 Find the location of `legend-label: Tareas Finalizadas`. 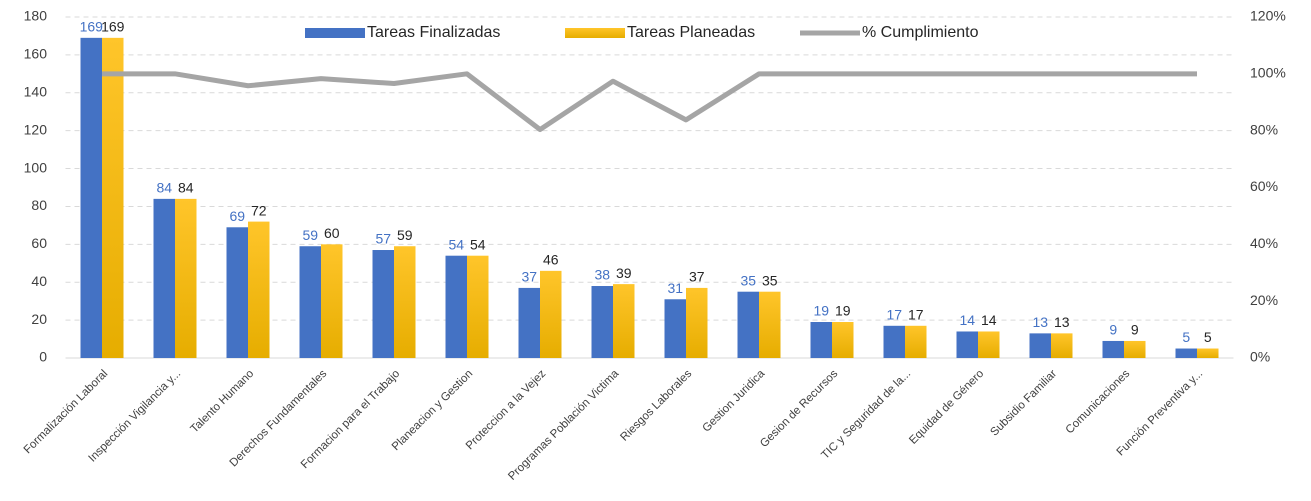

legend-label: Tareas Finalizadas is located at coordinates (433, 32).